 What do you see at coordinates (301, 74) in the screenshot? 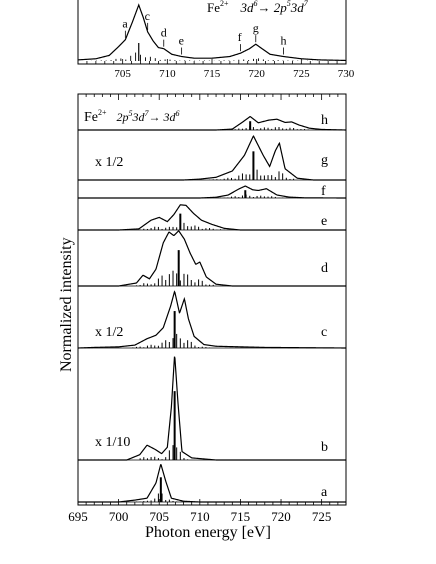
I see `absorption-tick-label: 725` at bounding box center [301, 74].